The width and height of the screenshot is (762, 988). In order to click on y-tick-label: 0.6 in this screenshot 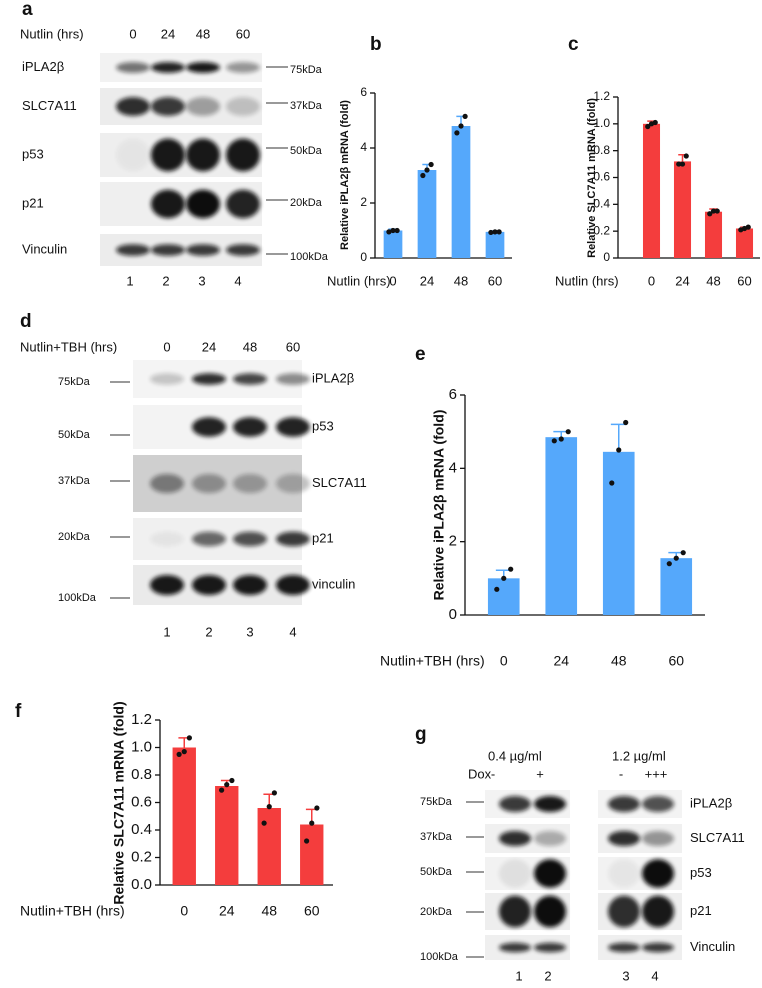, I will do `click(601, 177)`.